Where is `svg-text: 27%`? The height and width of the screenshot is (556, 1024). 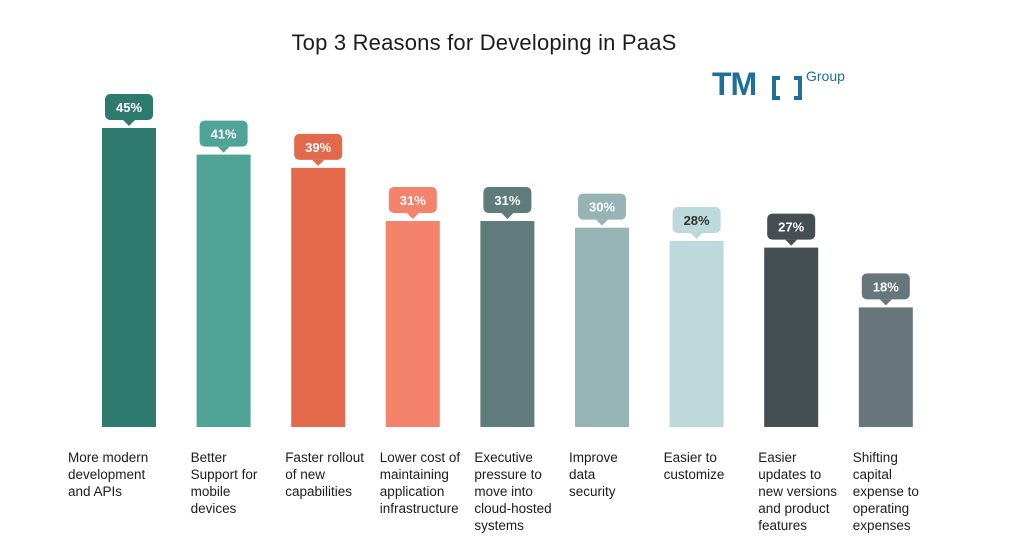
svg-text: 27% is located at coordinates (791, 227).